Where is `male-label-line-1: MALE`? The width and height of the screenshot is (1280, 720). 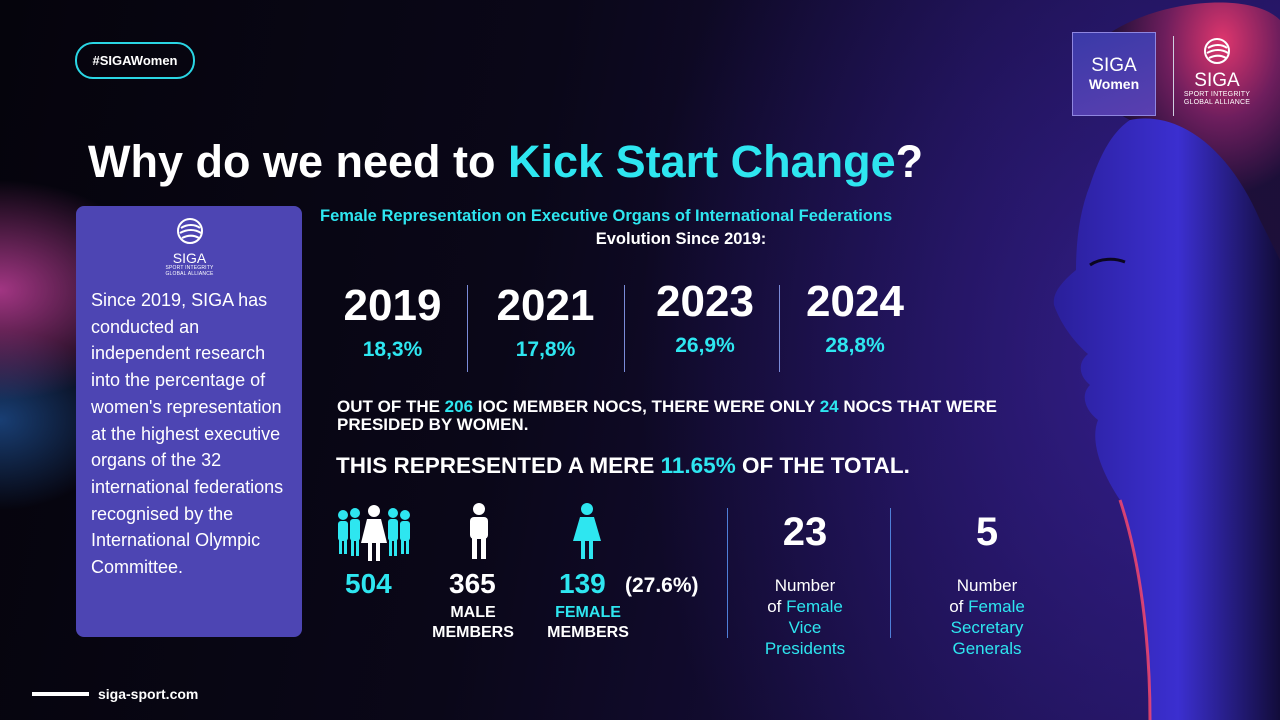
male-label-line-1: MALE is located at coordinates (473, 612).